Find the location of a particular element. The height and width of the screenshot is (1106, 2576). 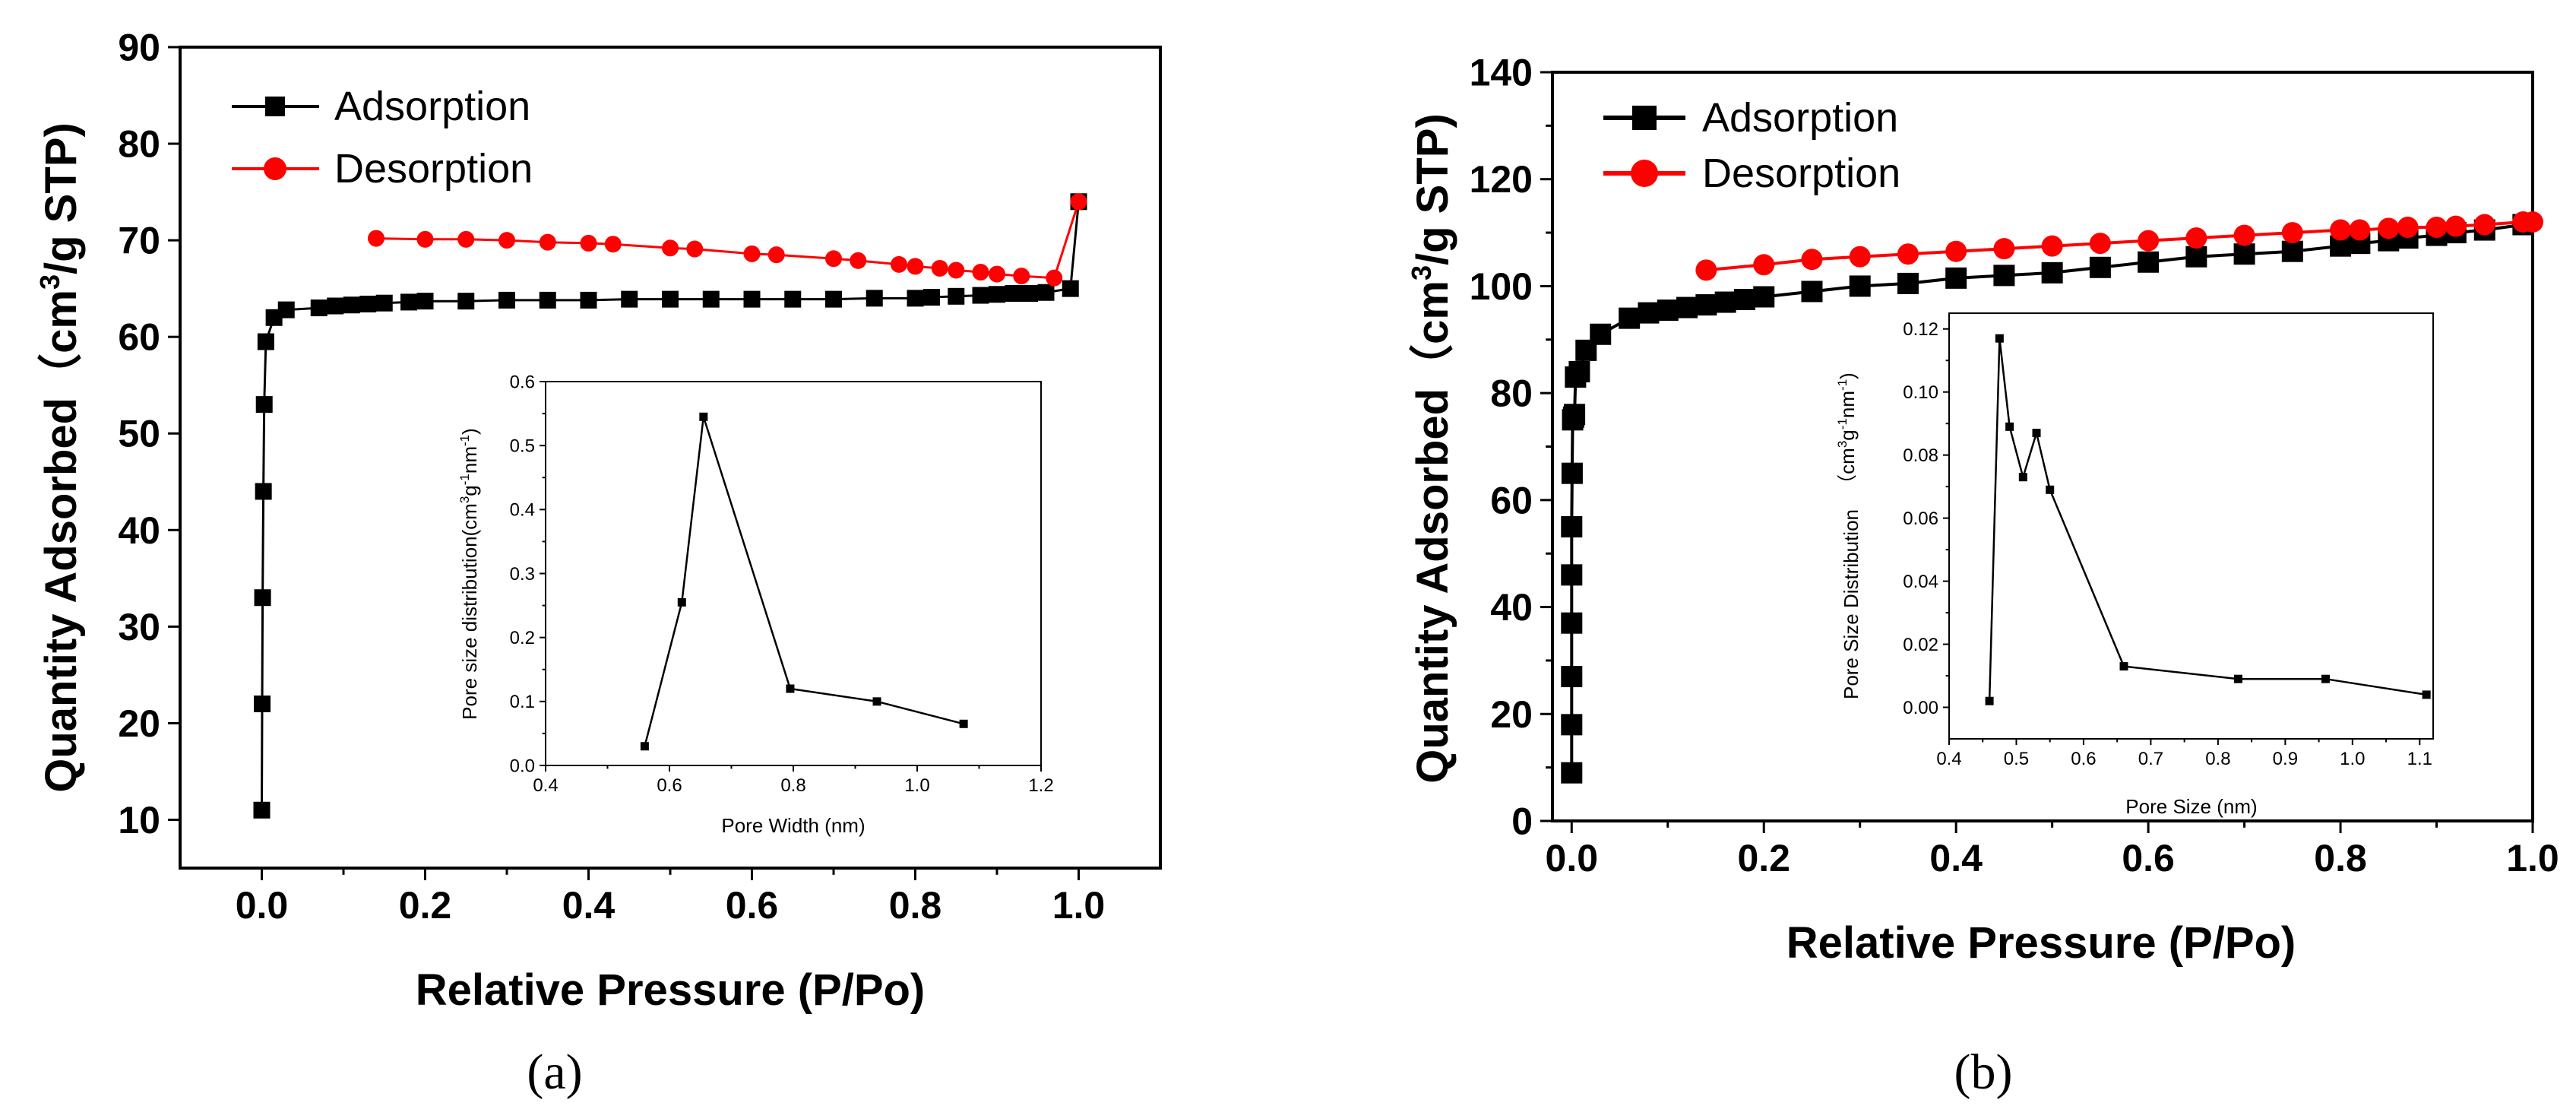

panel-b-ylabel-main: Quantity Adsorbed（cm is located at coordinates (1432, 532).